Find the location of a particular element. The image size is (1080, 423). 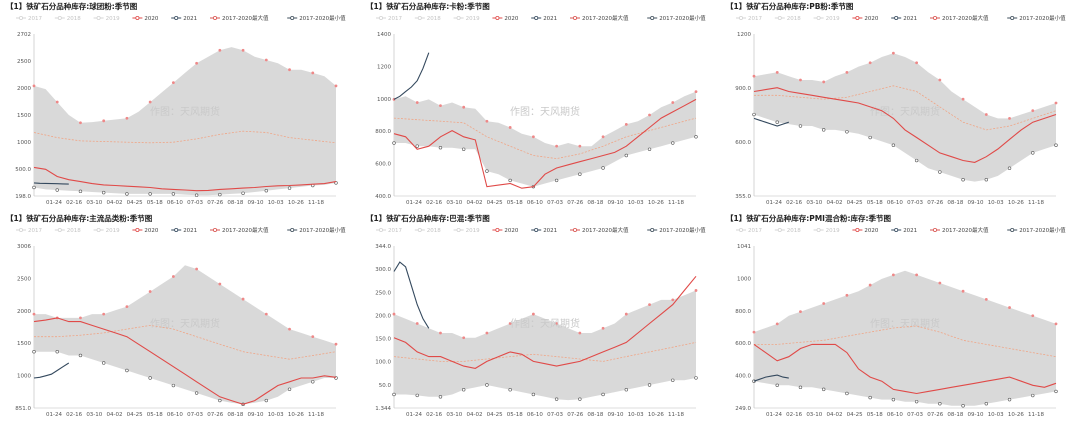

legend-label: 2017-2020最小值 is located at coordinates (1042, 230).